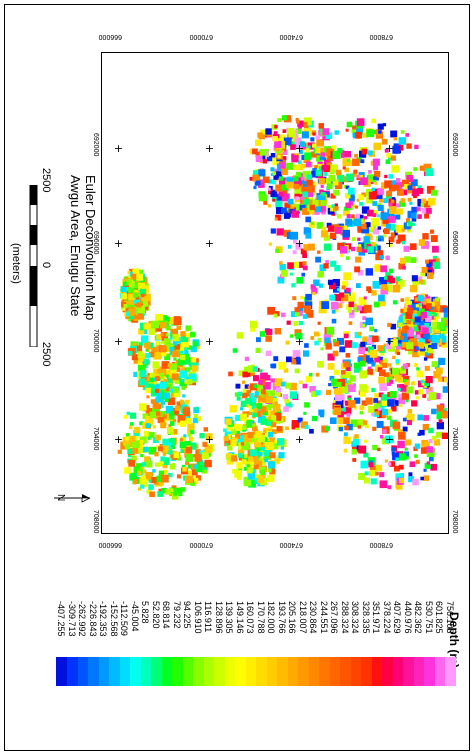 This screenshot has height=755, width=474. I want to click on grid-cross: +, so click(389, 243).